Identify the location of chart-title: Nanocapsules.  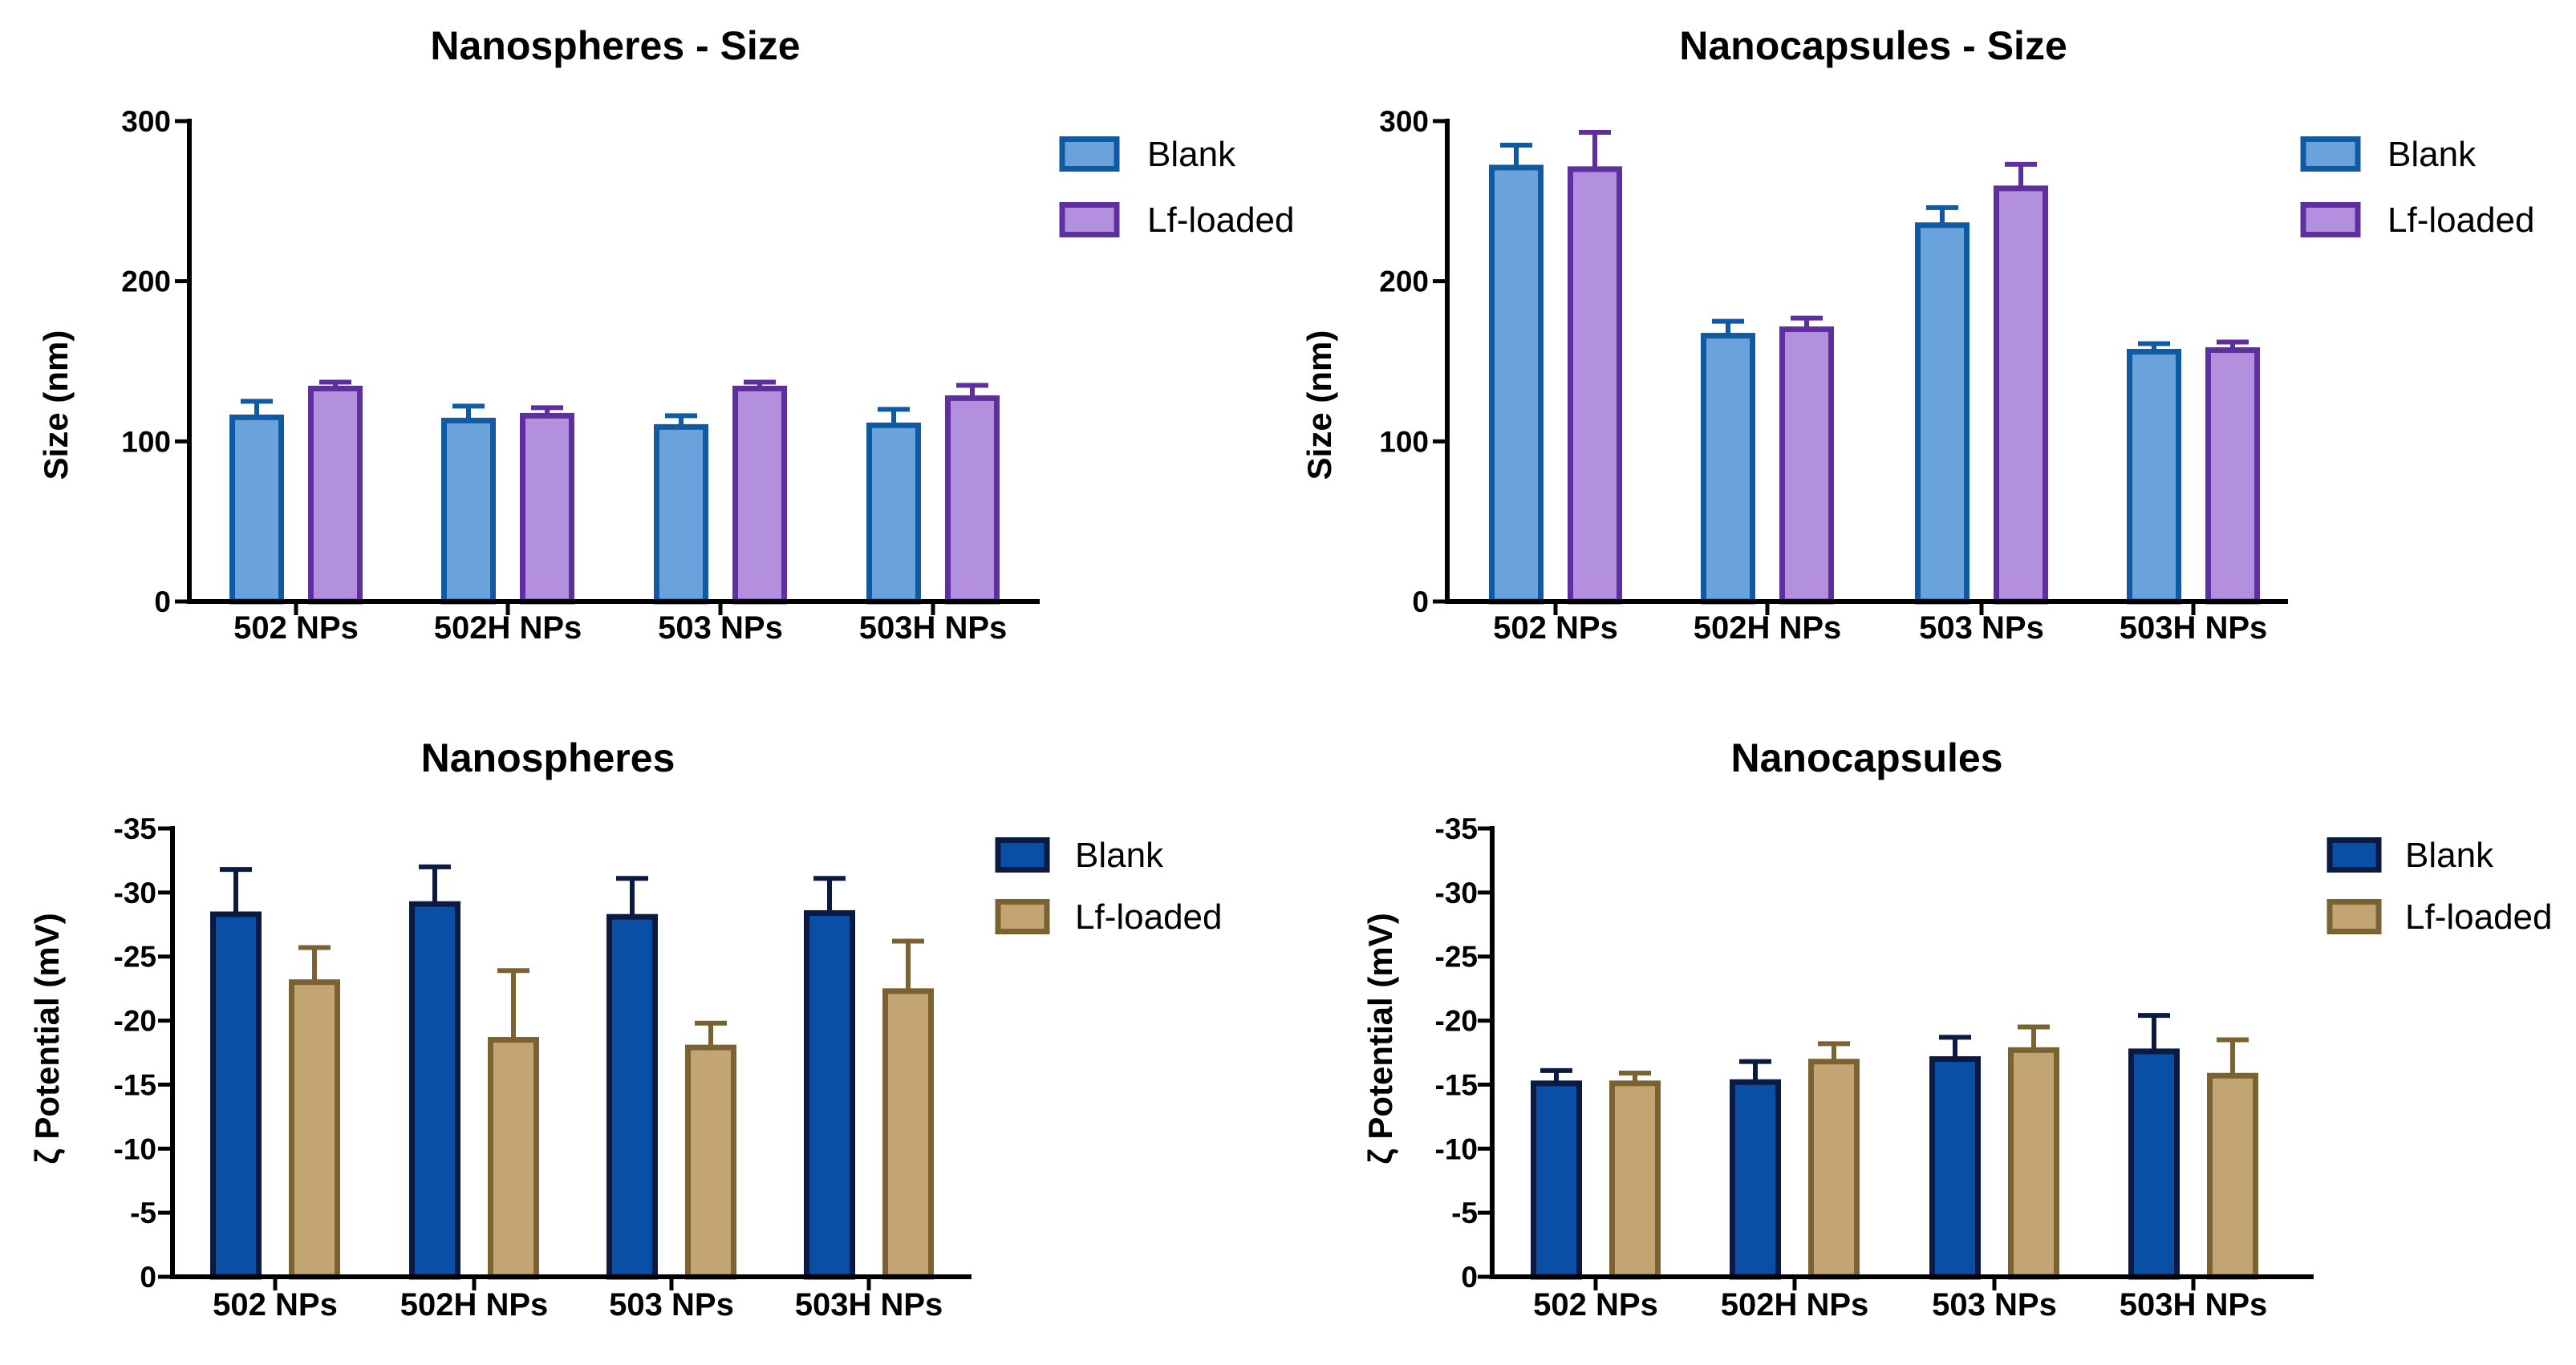
(1866, 757).